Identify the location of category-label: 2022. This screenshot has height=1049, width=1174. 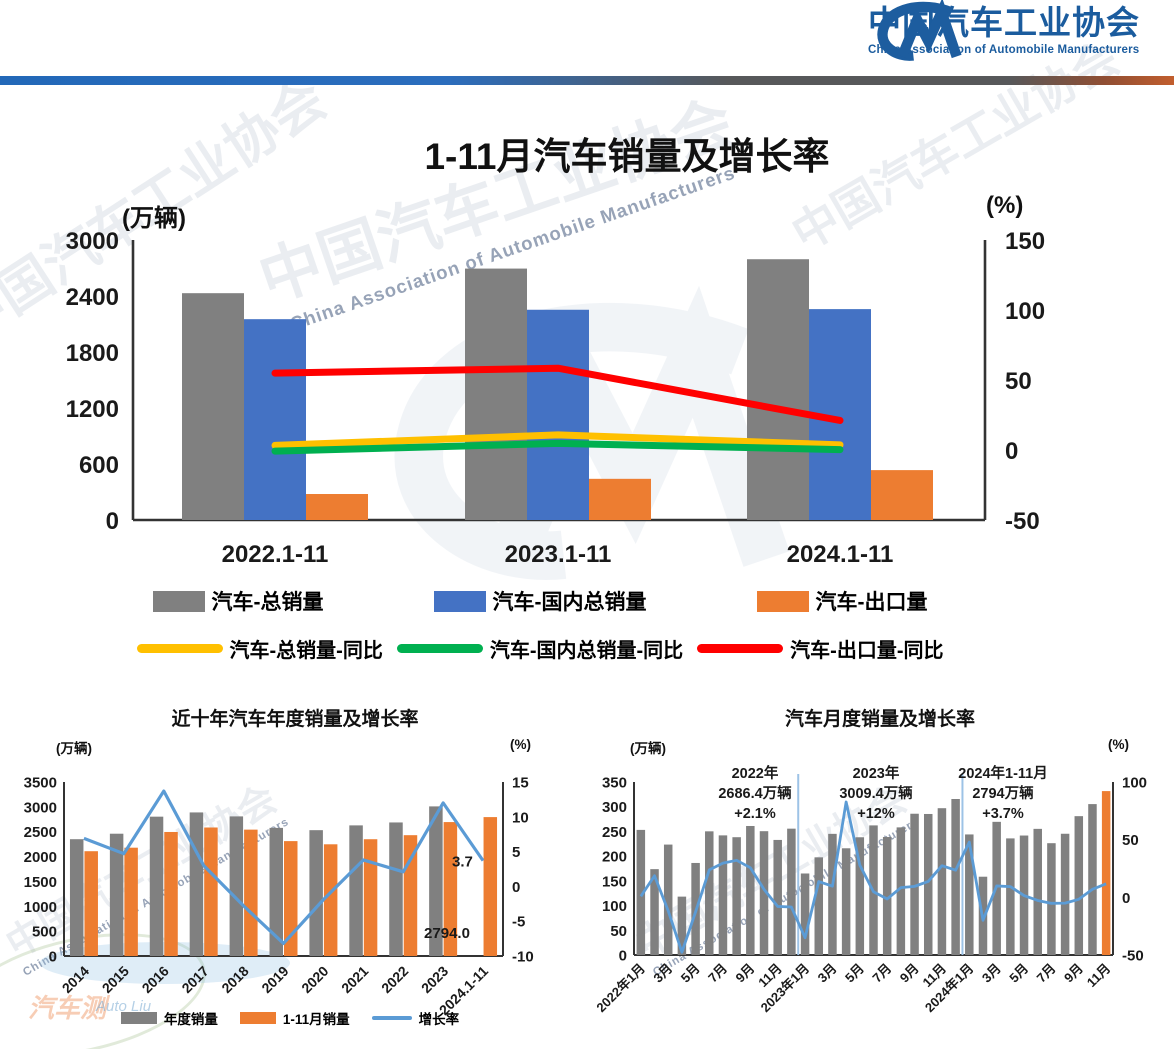
(394, 979).